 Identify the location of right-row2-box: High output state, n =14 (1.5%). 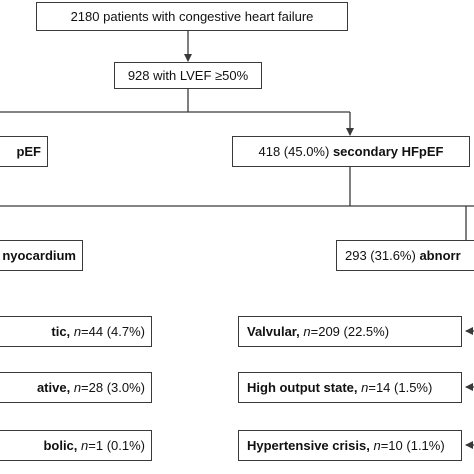
(350, 387).